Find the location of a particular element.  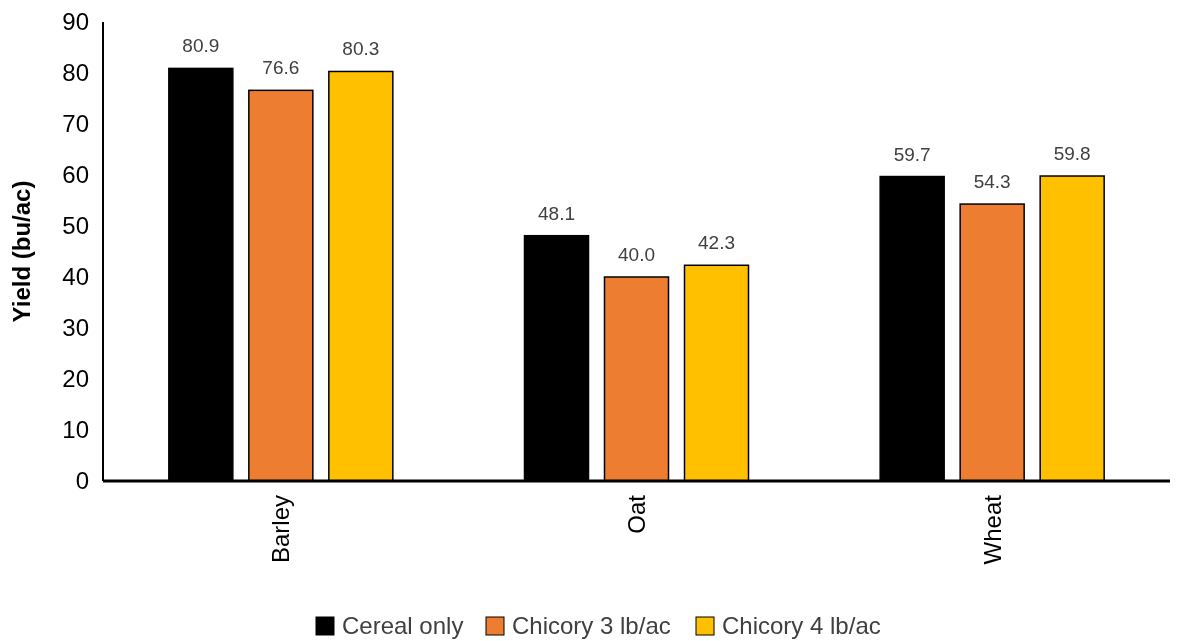

y-tick-label: 70 is located at coordinates (75, 124).